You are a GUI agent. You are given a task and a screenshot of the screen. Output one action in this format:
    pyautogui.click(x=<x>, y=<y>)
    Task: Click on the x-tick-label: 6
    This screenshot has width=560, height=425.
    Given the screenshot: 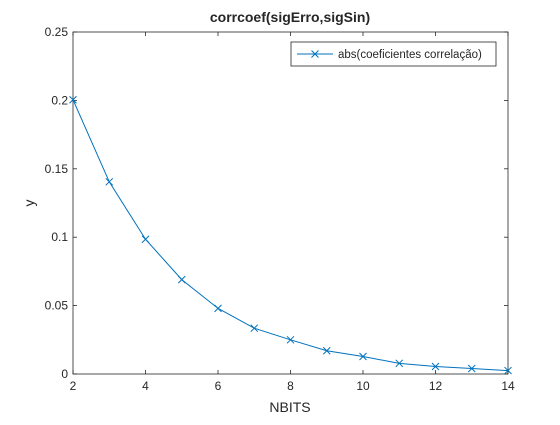 What is the action you would take?
    pyautogui.click(x=218, y=386)
    